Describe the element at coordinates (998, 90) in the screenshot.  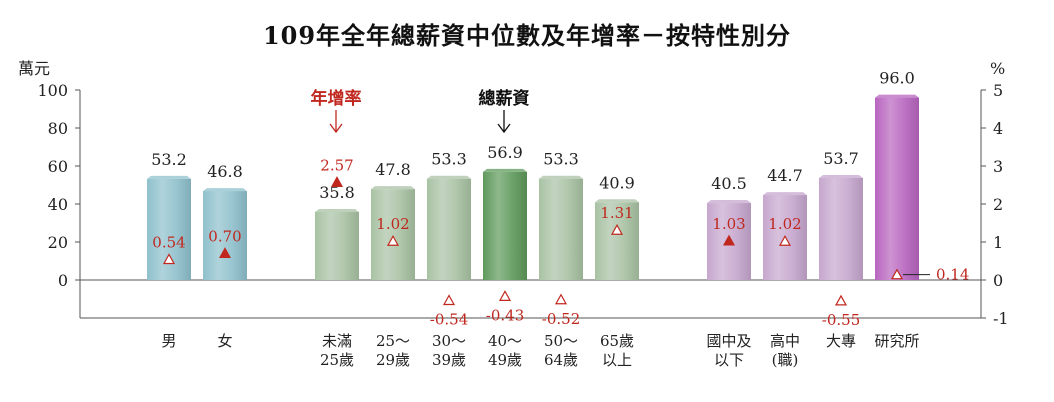
I see `right-tick-label: 5` at that location.